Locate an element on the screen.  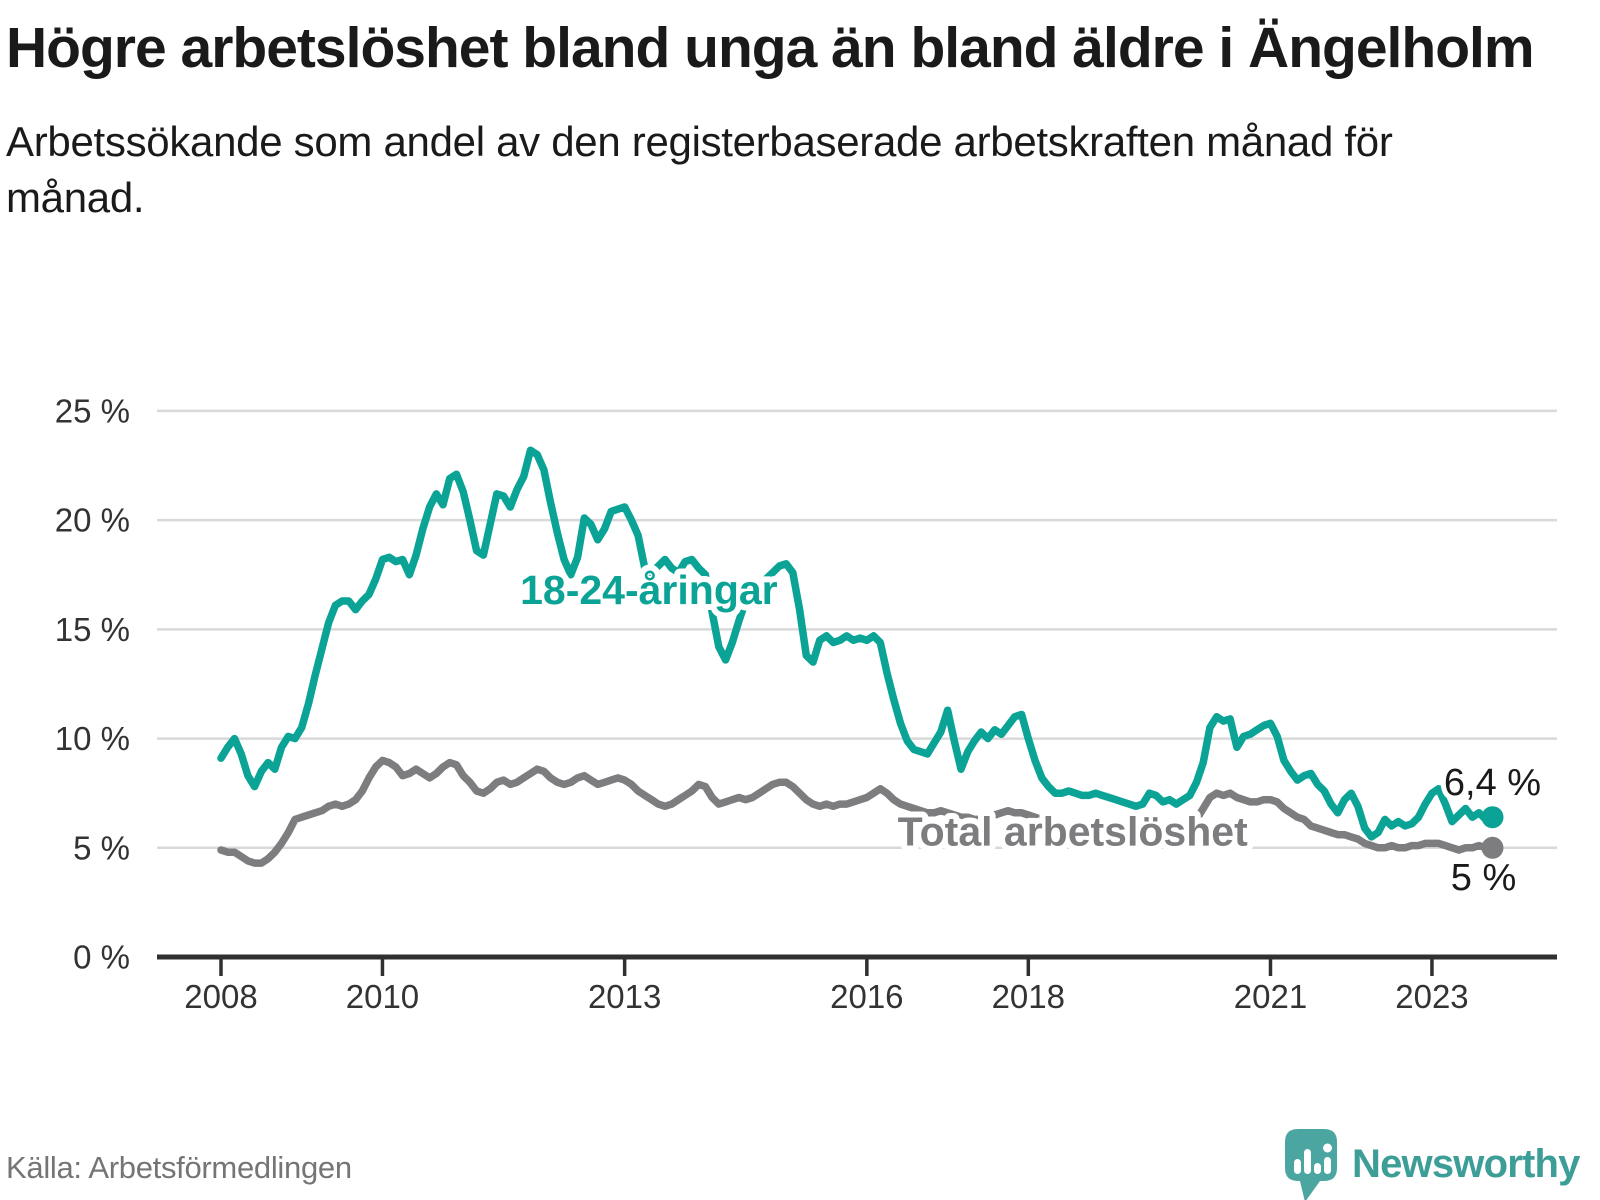
end-dot-18-24-ringar is located at coordinates (1492, 817).